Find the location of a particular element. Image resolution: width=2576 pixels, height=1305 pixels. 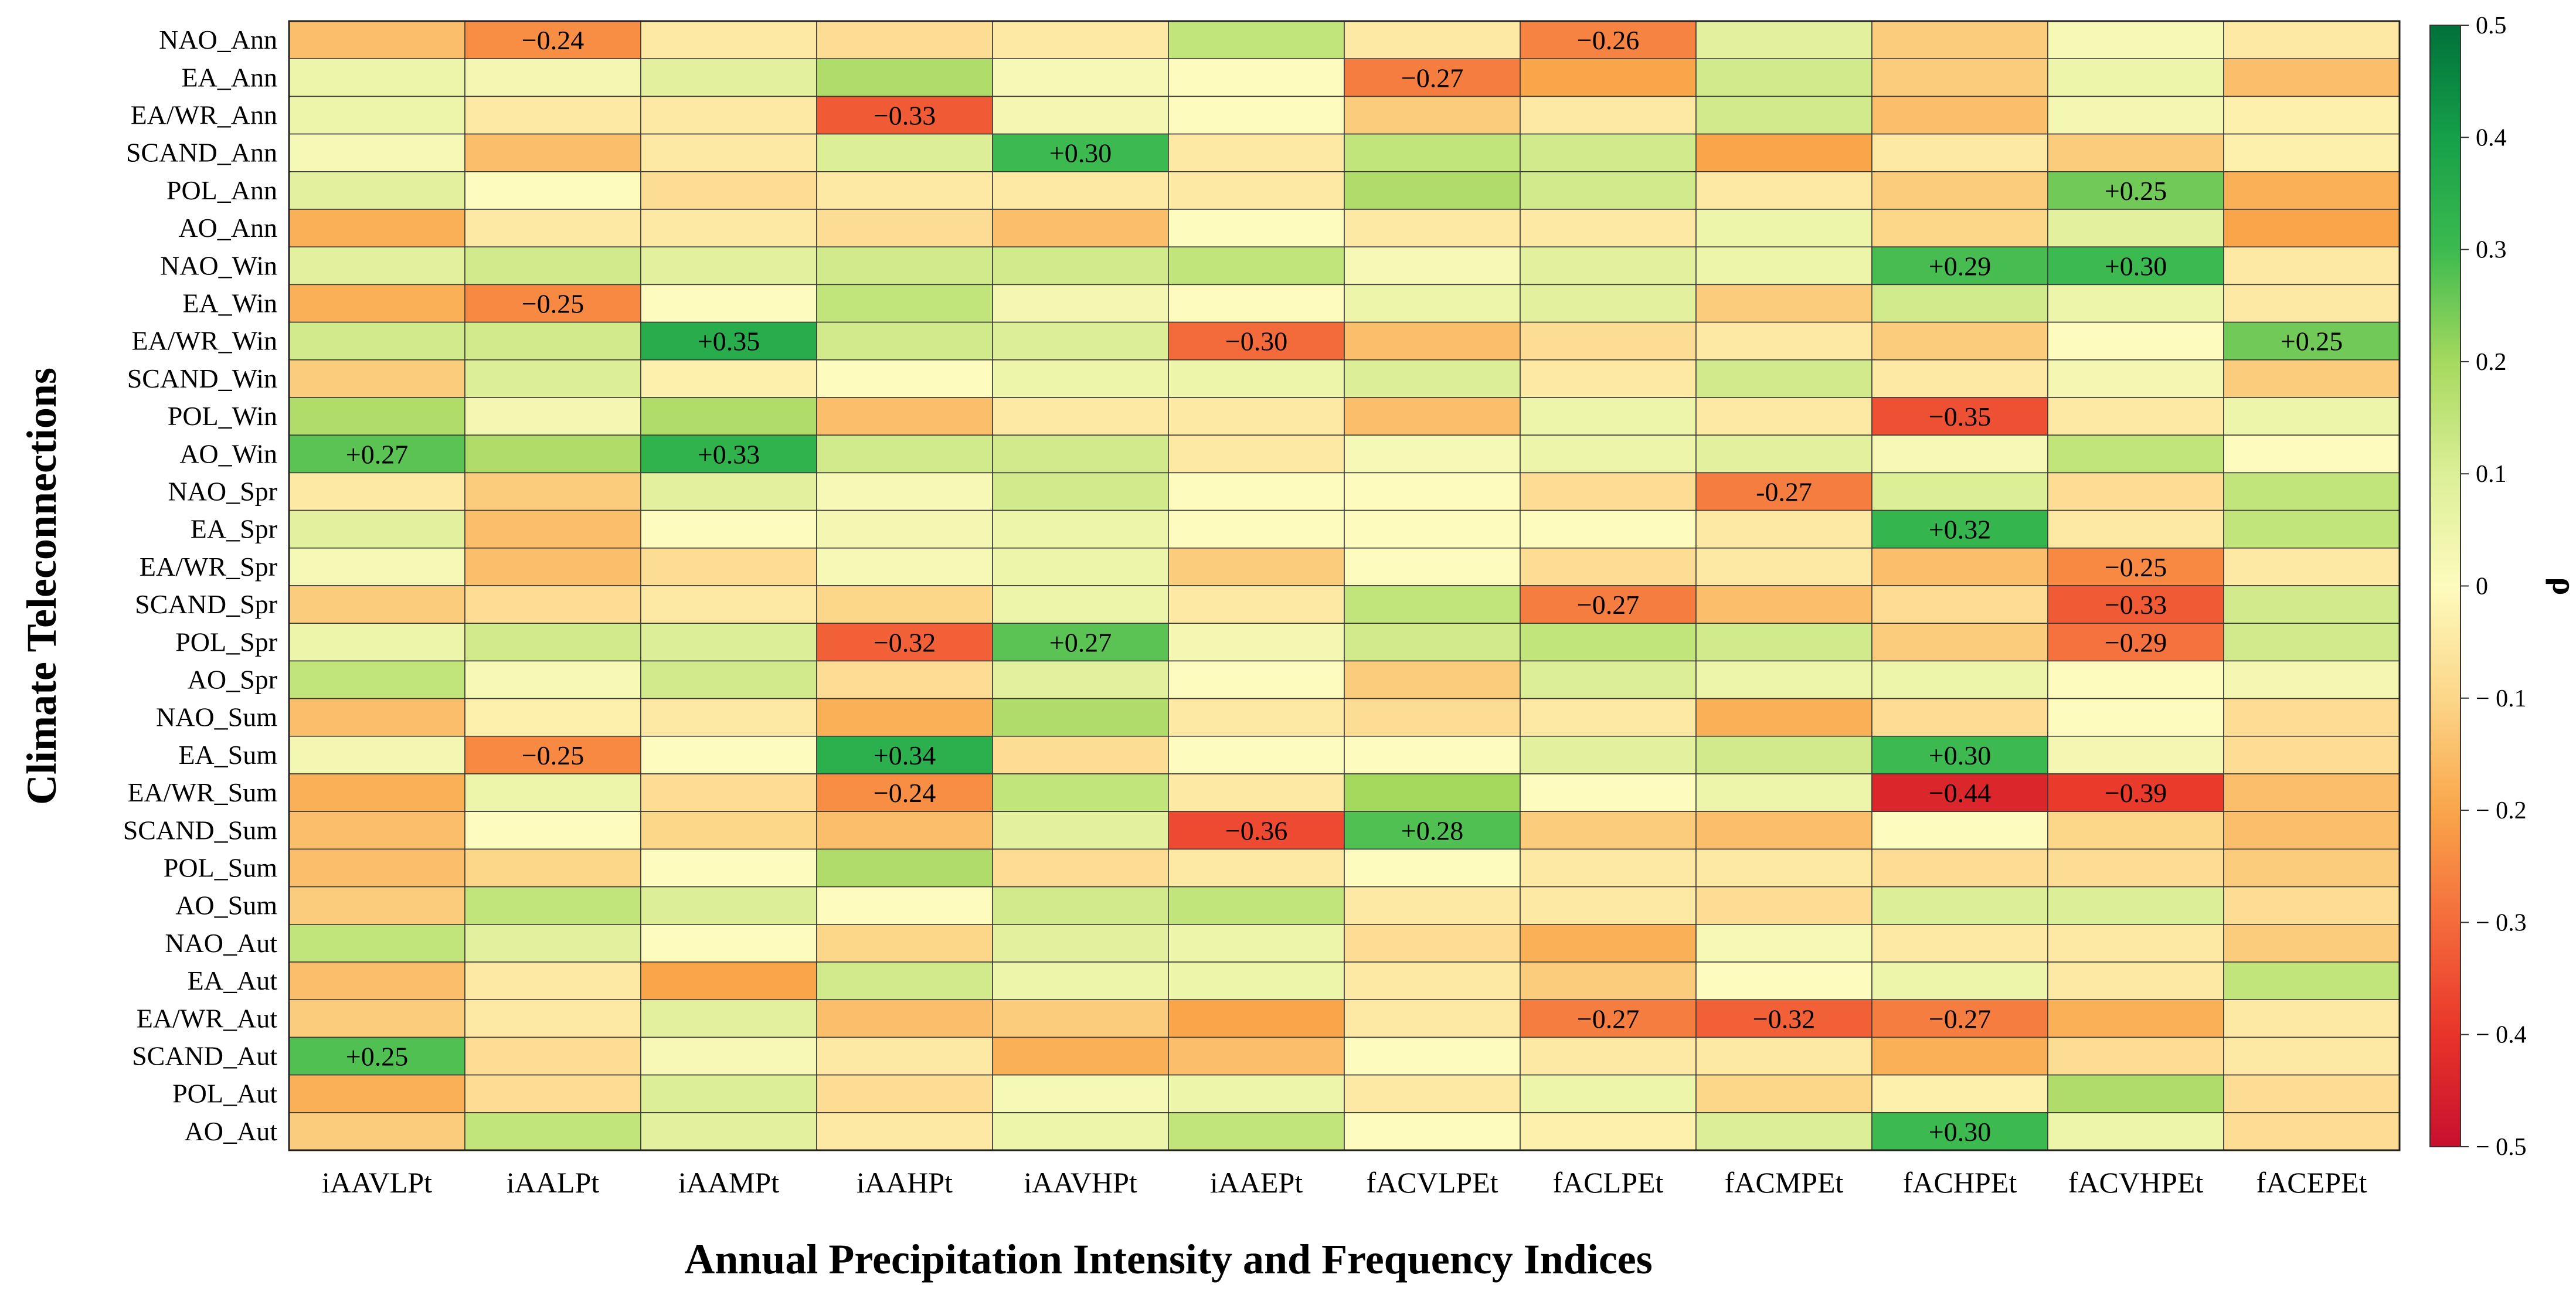

cell-annotation: −0.35 is located at coordinates (1960, 416).